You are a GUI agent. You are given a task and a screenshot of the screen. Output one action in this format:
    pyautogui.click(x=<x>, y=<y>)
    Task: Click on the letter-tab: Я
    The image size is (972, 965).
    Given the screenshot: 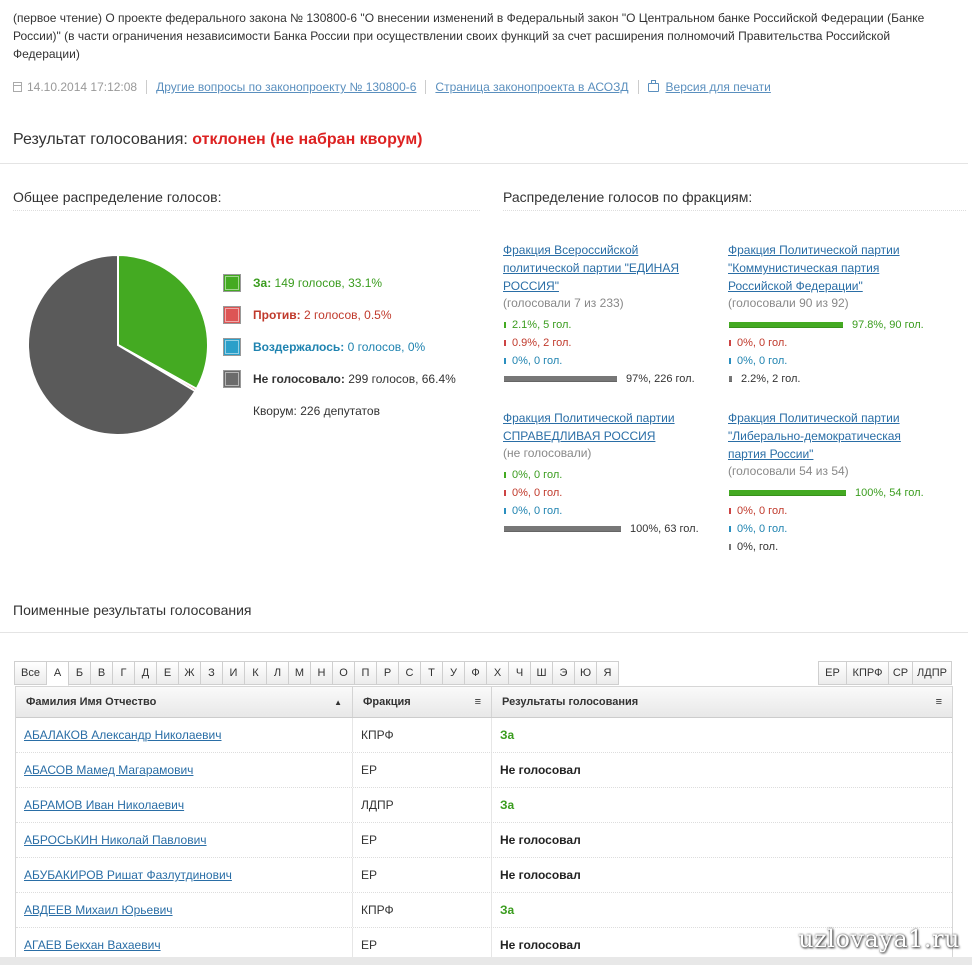 What is the action you would take?
    pyautogui.click(x=608, y=673)
    